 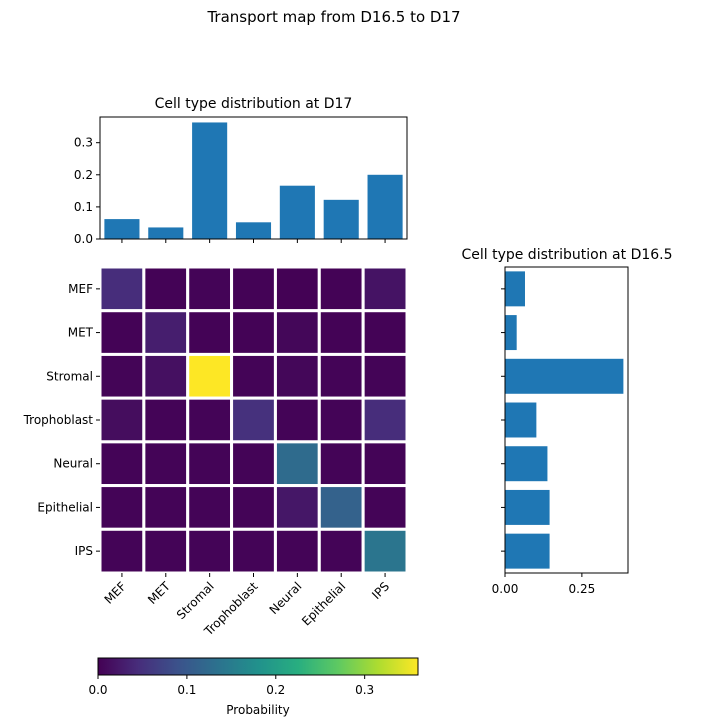 What do you see at coordinates (122, 332) in the screenshot?
I see `heatmap-cell-met-mef` at bounding box center [122, 332].